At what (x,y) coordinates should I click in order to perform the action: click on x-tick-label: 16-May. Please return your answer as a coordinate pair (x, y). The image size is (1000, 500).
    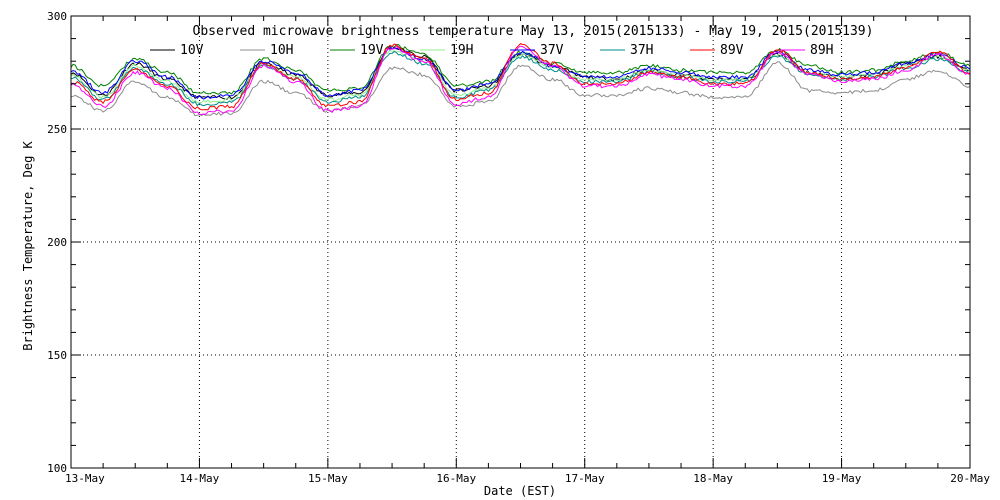
    Looking at the image, I should click on (456, 478).